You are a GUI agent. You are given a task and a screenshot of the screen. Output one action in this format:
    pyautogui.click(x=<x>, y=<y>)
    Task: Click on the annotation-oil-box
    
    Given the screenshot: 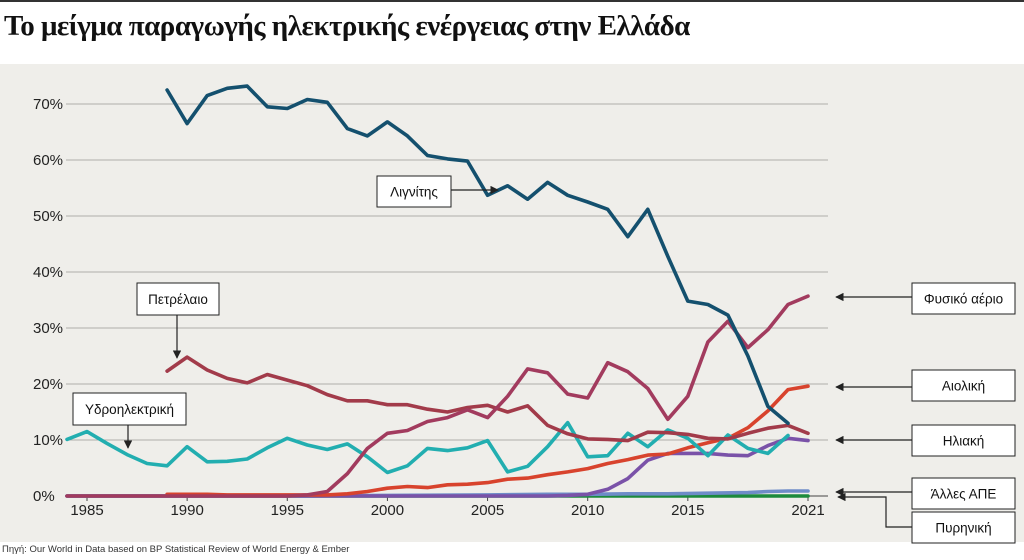 What is the action you would take?
    pyautogui.click(x=178, y=299)
    